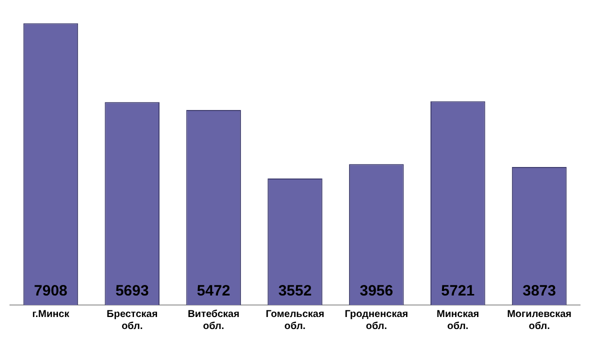 The image size is (600, 339). What do you see at coordinates (539, 291) in the screenshot?
I see `data-label: 3873` at bounding box center [539, 291].